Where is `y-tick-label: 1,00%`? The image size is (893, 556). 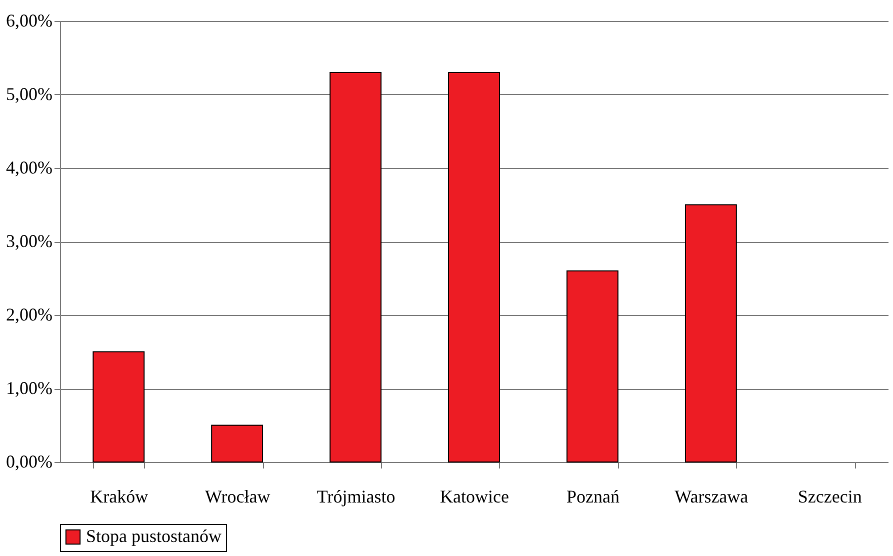
y-tick-label: 1,00% is located at coordinates (29, 388).